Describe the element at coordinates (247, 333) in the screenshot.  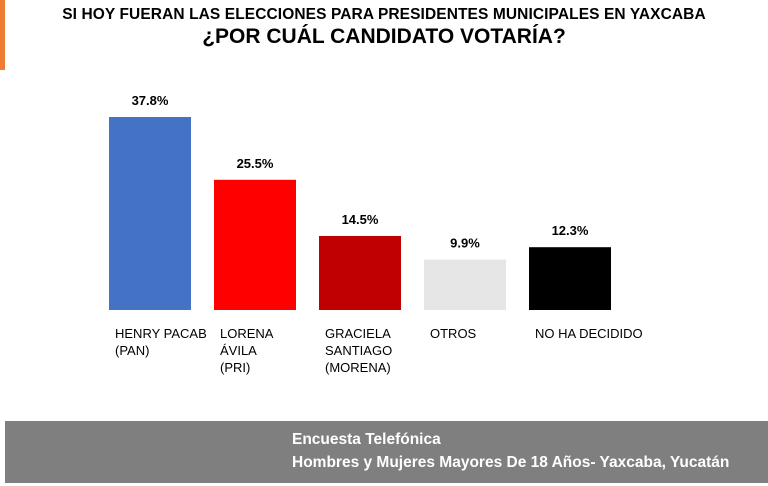
I see `category-label: LORENA` at that location.